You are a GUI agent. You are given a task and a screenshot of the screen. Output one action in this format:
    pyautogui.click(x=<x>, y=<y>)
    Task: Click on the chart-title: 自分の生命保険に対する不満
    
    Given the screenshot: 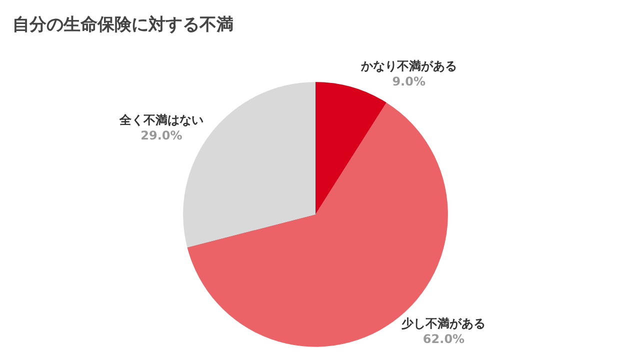 What is the action you would take?
    pyautogui.click(x=123, y=25)
    